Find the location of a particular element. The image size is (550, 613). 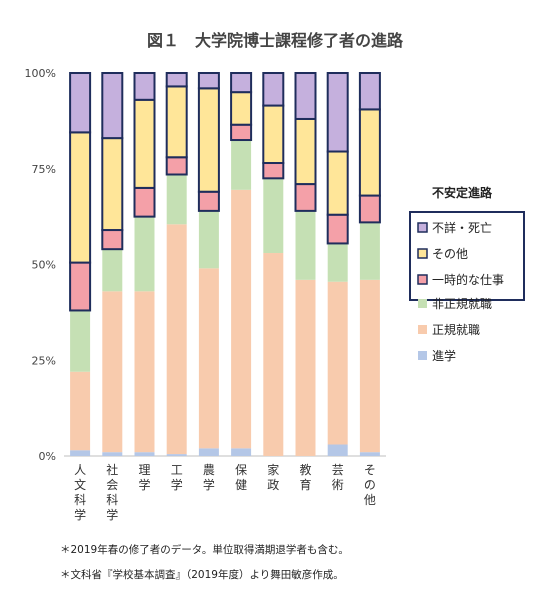

y-tick-label: 25% is located at coordinates (44, 360).